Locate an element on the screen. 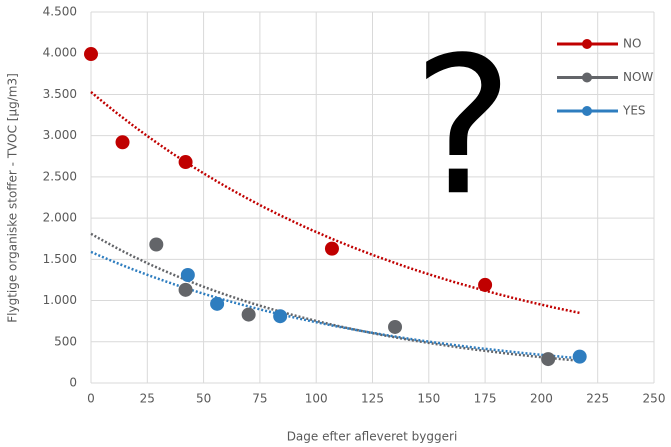 This screenshot has height=447, width=671. x-tick-label: 125 is located at coordinates (372, 399).